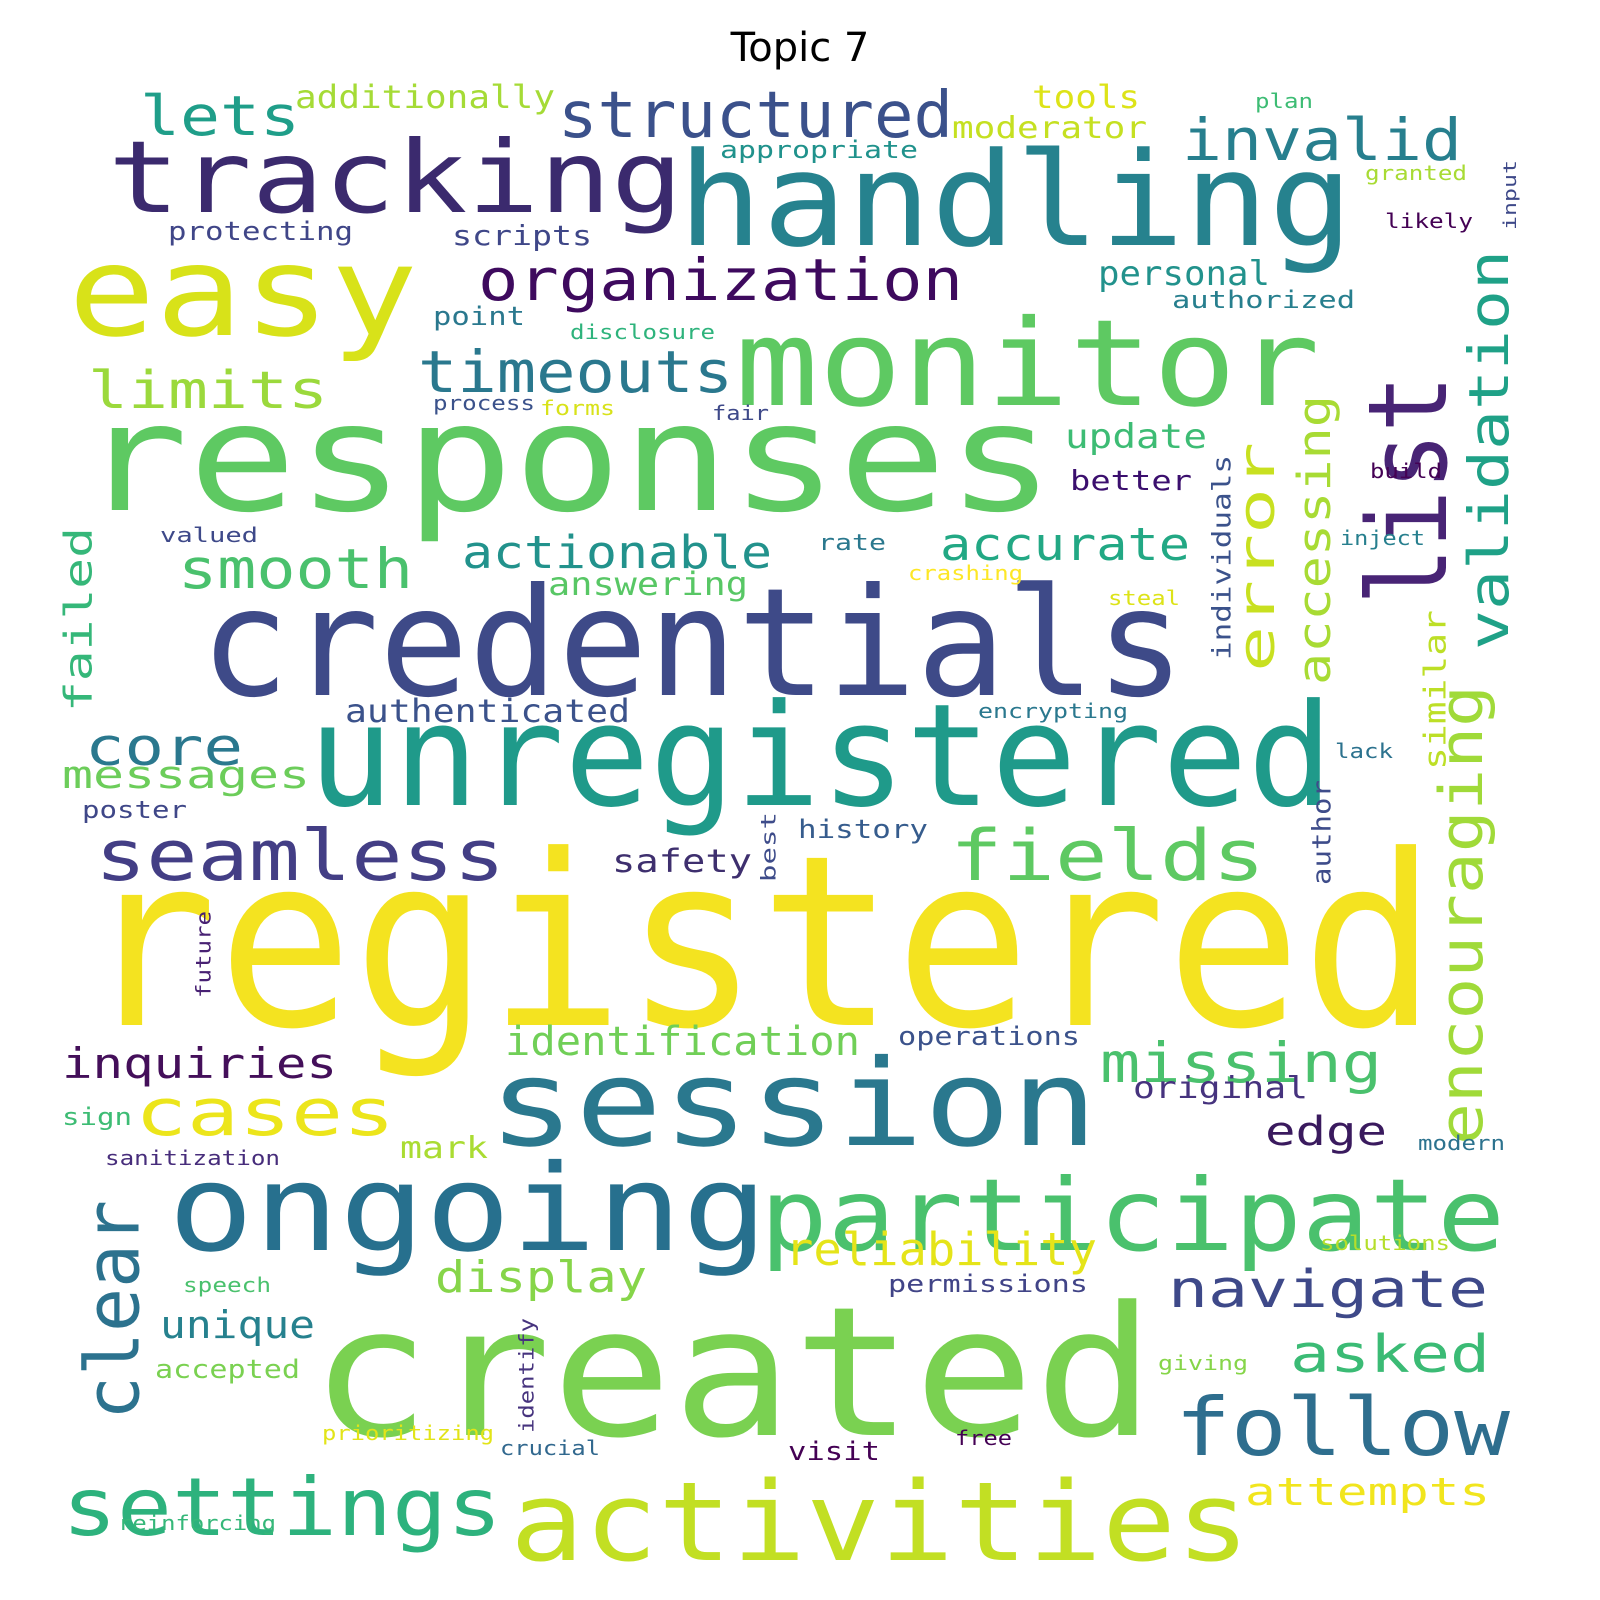 The height and width of the screenshot is (1600, 1600). What do you see at coordinates (209, 535) in the screenshot?
I see `word-valued: valued` at bounding box center [209, 535].